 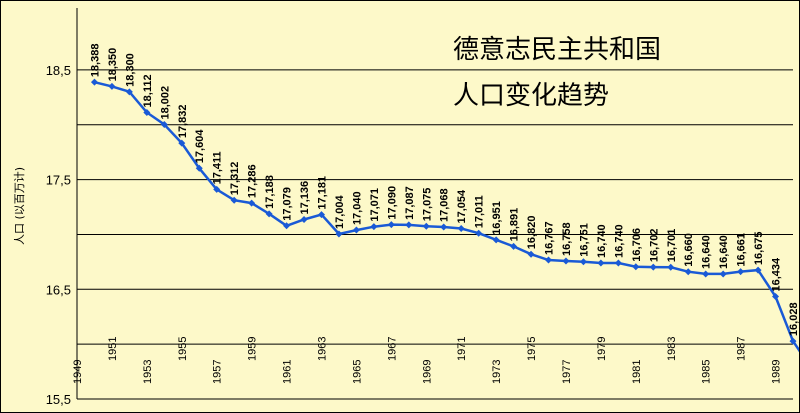 What do you see at coordinates (113, 65) in the screenshot?
I see `data-label: 18,350` at bounding box center [113, 65].